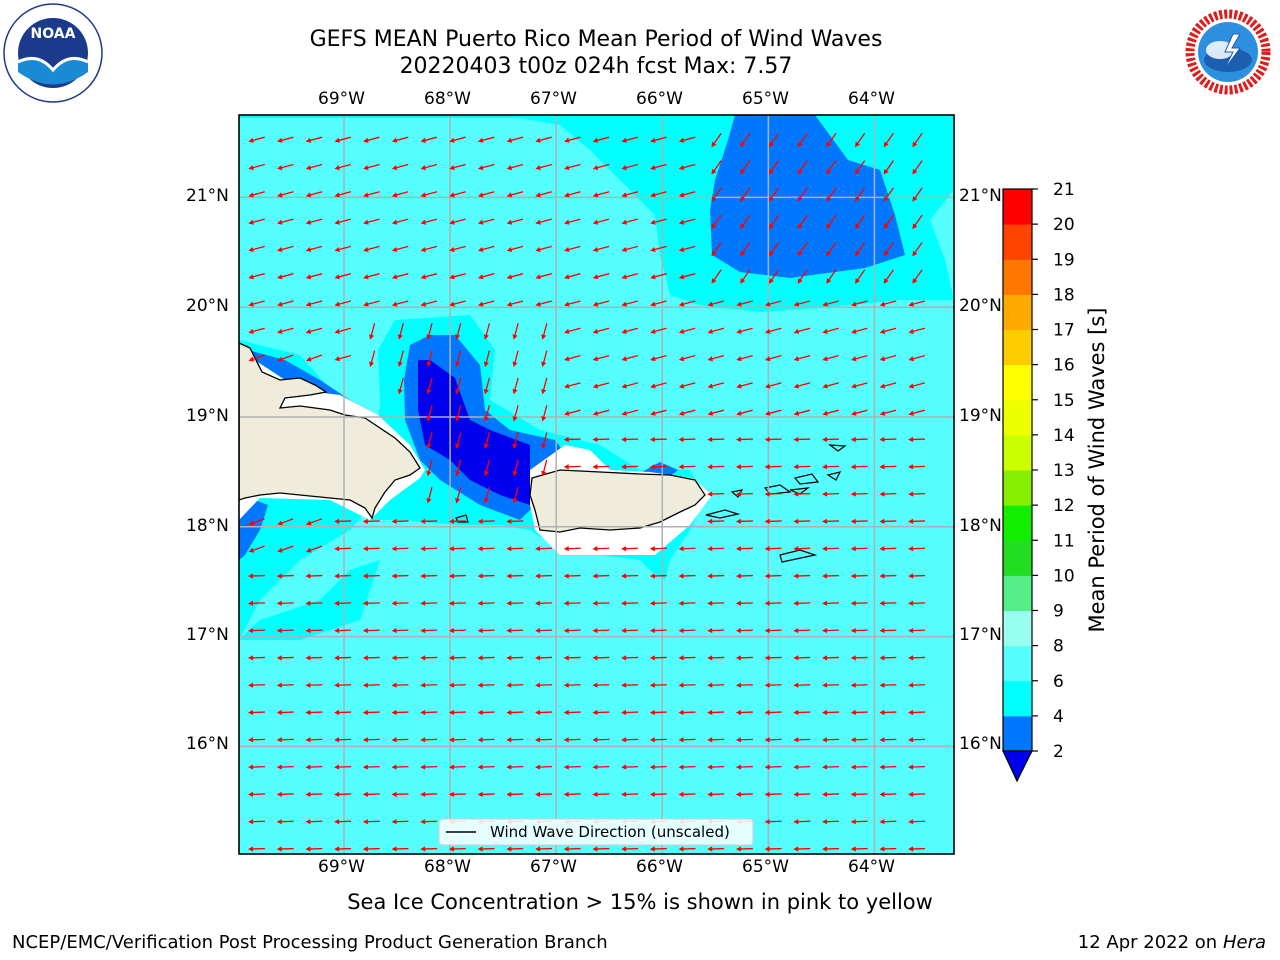 The width and height of the screenshot is (1280, 960). What do you see at coordinates (1228, 52) in the screenshot?
I see `nws-logo` at bounding box center [1228, 52].